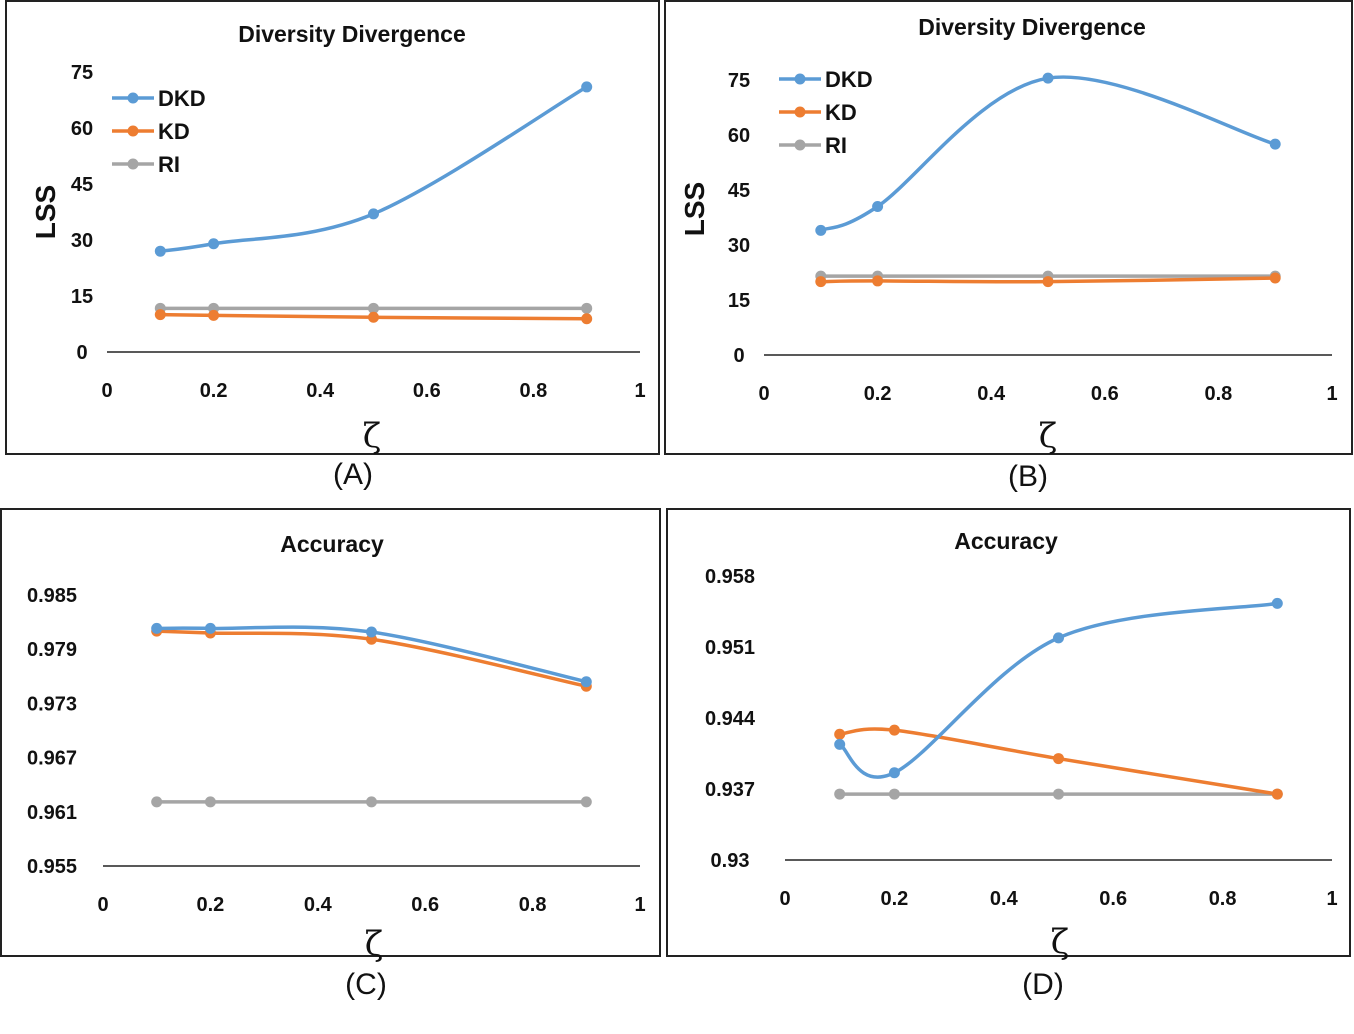  I want to click on y-axis-label: LSS, so click(694, 209).